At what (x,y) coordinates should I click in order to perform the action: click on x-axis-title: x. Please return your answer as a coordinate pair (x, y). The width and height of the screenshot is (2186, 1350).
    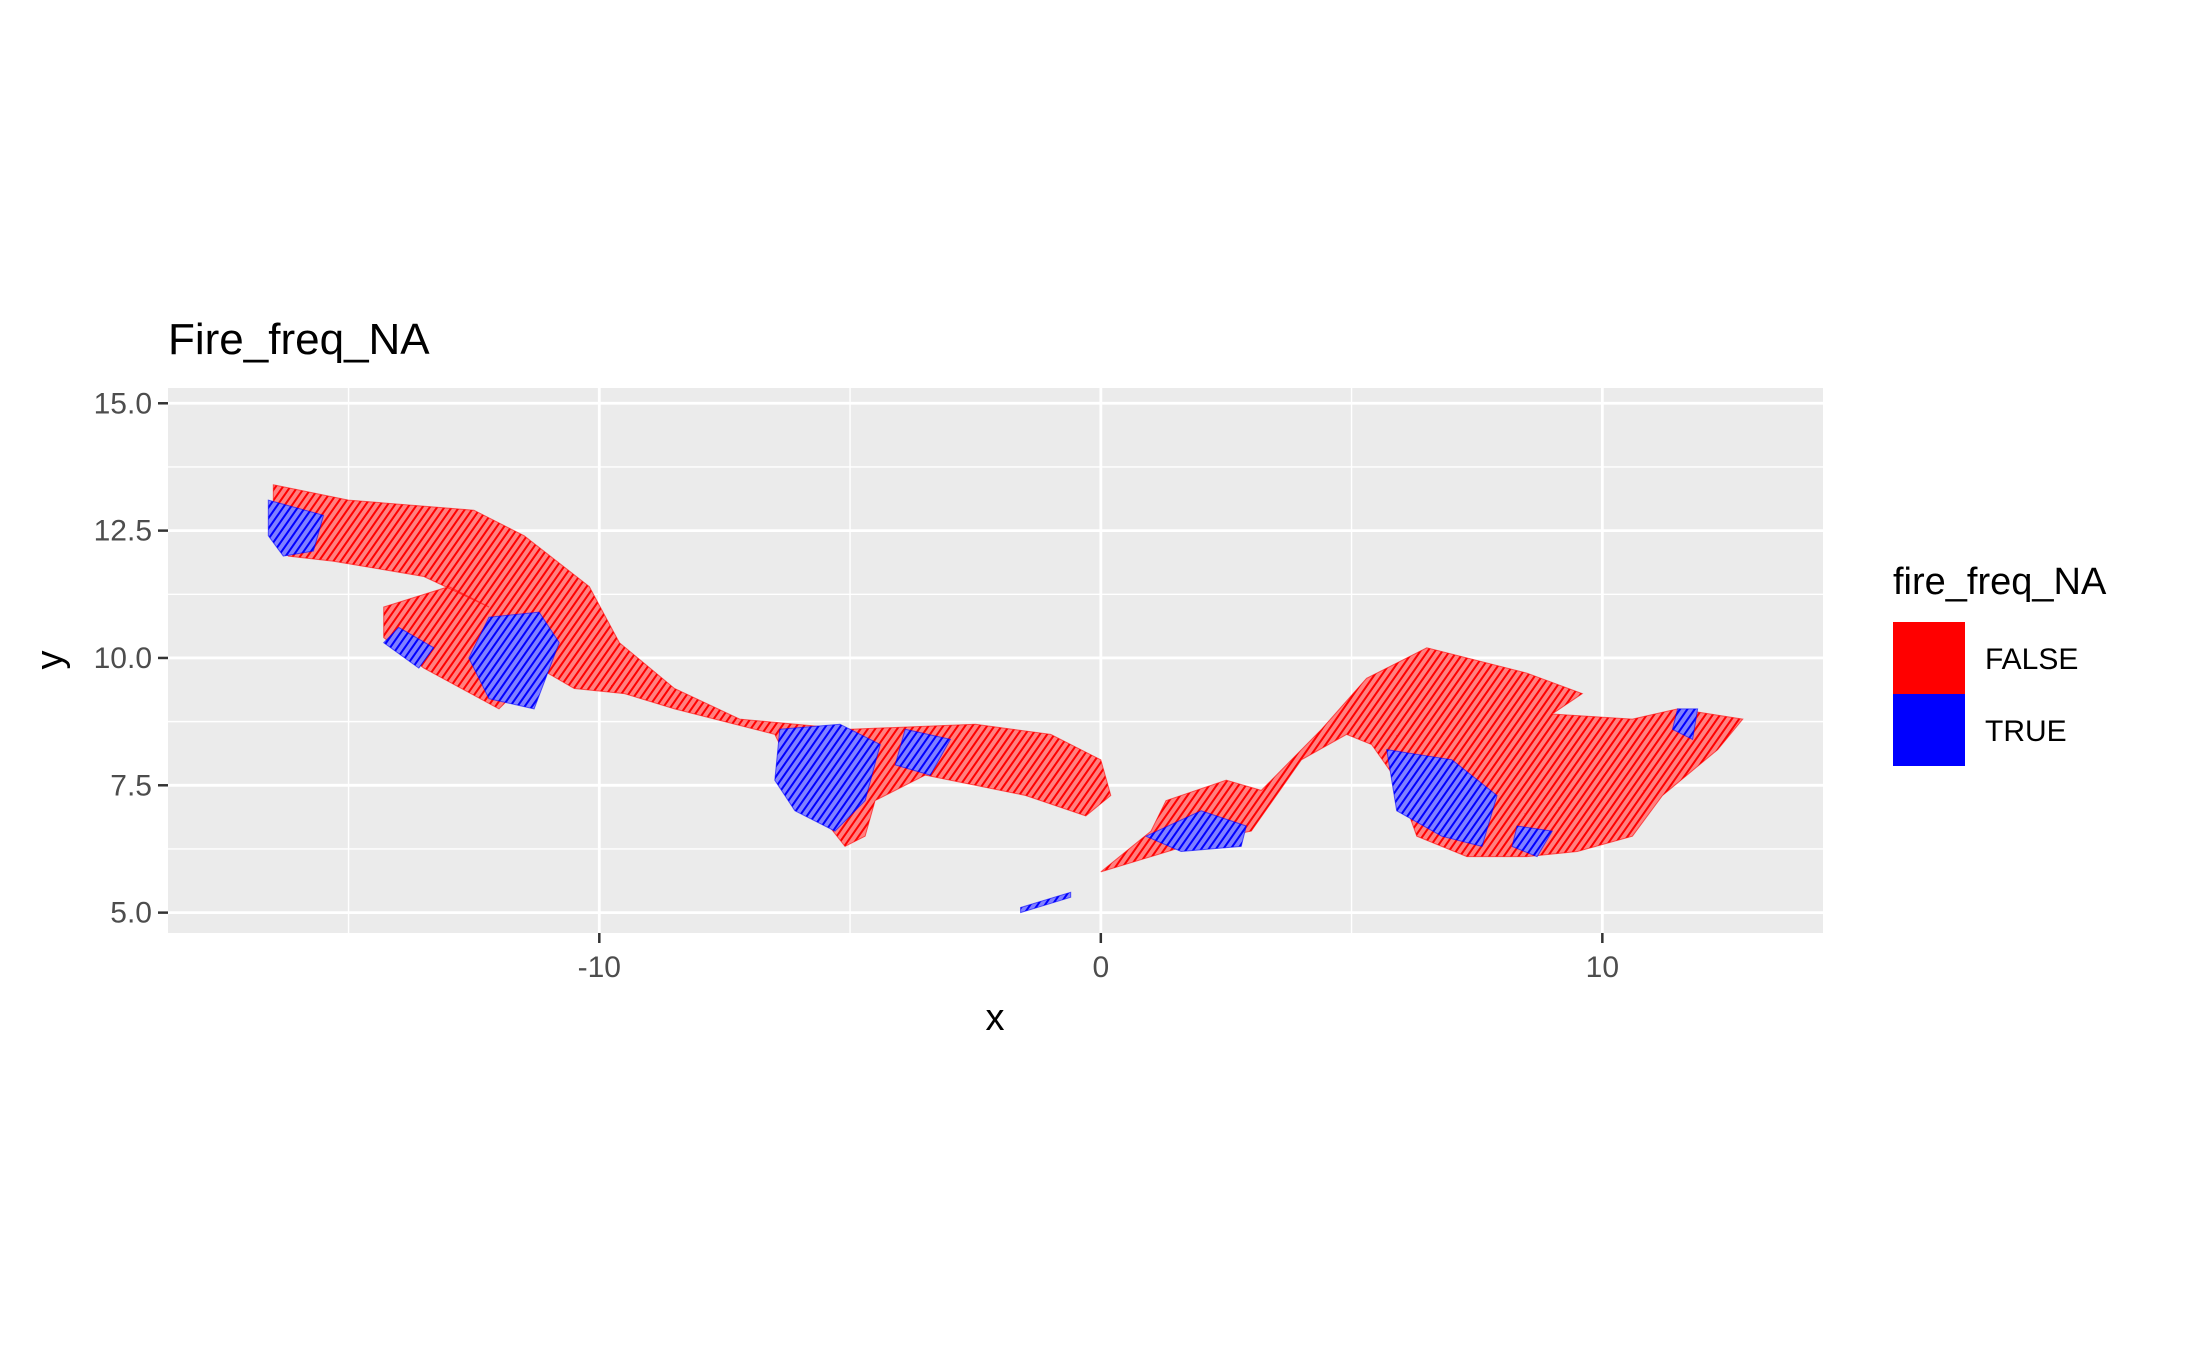
    Looking at the image, I should click on (995, 1018).